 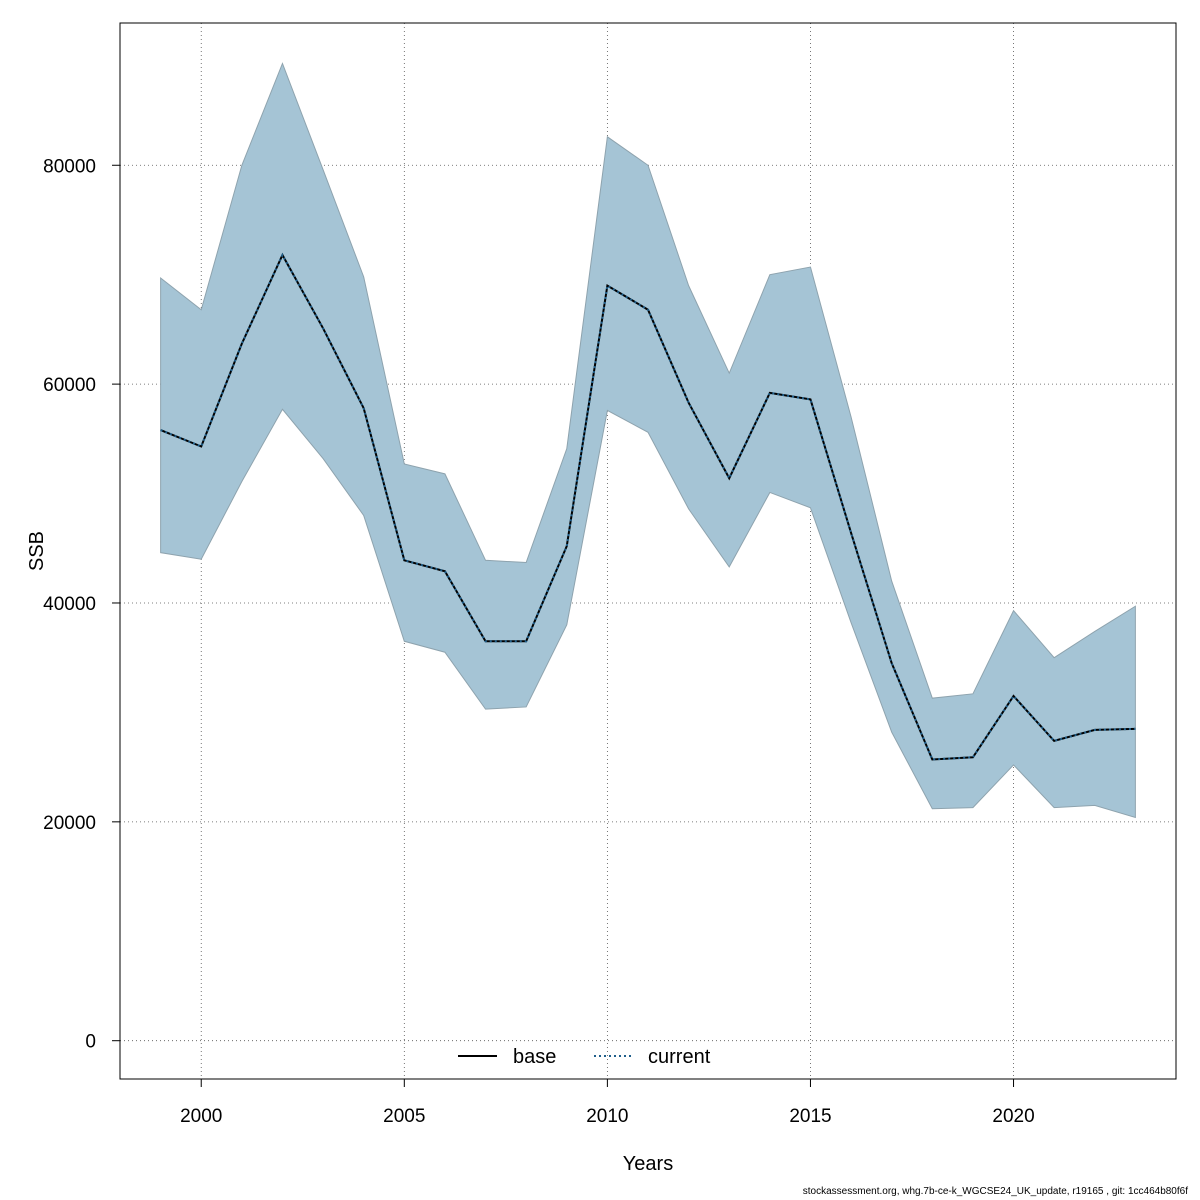 What do you see at coordinates (69, 385) in the screenshot?
I see `y-tick-label-60000: 60000` at bounding box center [69, 385].